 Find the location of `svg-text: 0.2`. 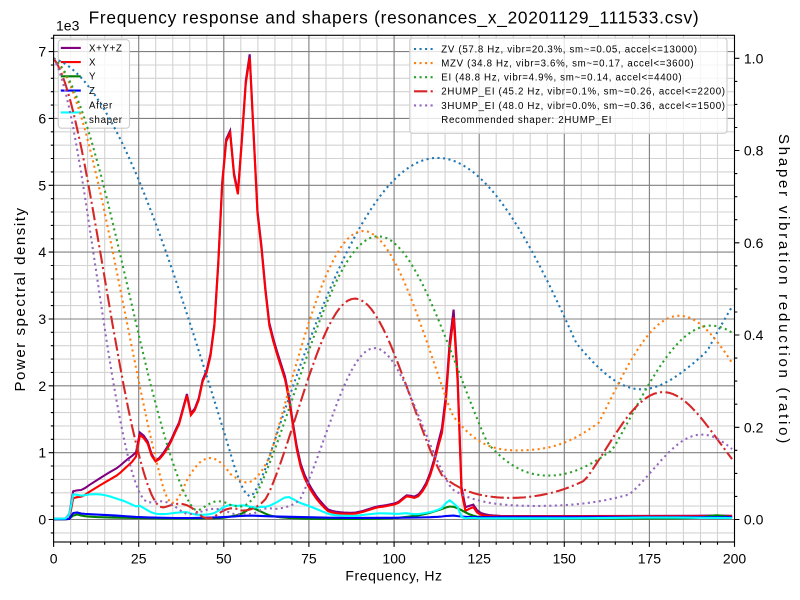

svg-text: 0.2 is located at coordinates (754, 427).